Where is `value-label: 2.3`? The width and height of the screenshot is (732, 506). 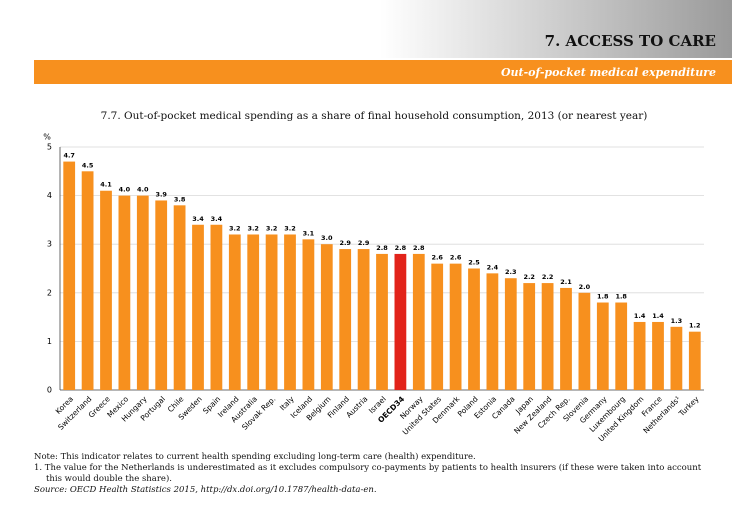
value-label: 2.3 is located at coordinates (511, 272).